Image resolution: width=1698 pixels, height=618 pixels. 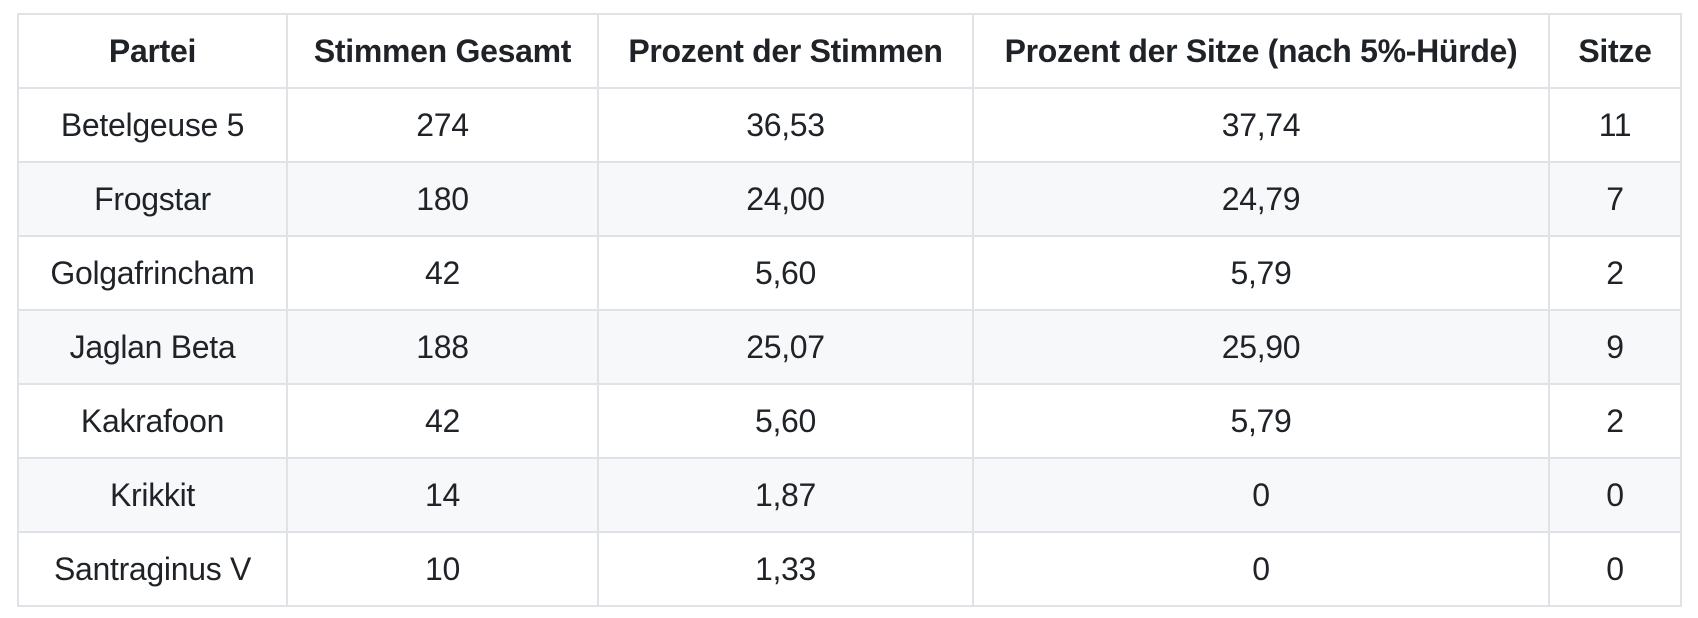 I want to click on cell-partei: Betelgeuse 5, so click(x=152, y=125).